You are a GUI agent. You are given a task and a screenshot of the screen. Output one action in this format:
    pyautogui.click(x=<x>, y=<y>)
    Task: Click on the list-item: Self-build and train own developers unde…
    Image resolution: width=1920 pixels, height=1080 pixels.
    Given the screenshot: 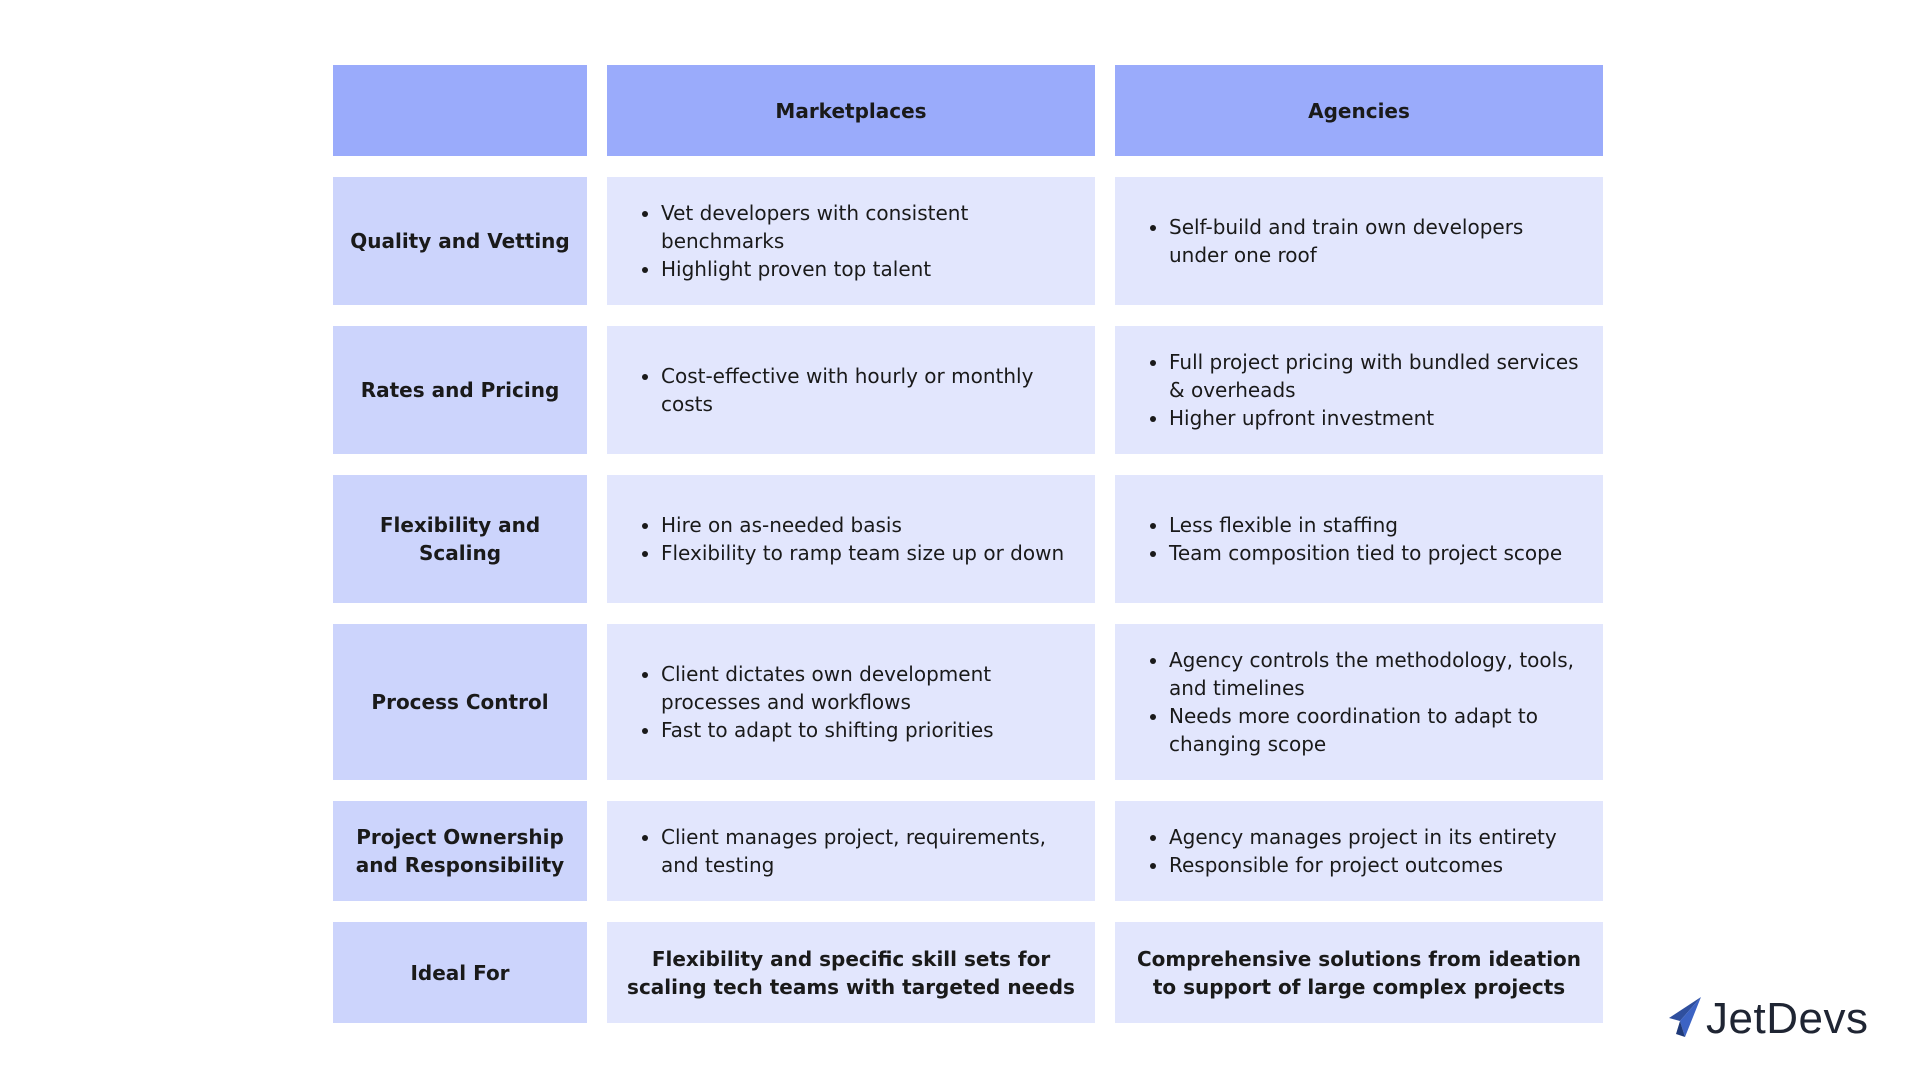 What is the action you would take?
    pyautogui.click(x=1377, y=241)
    